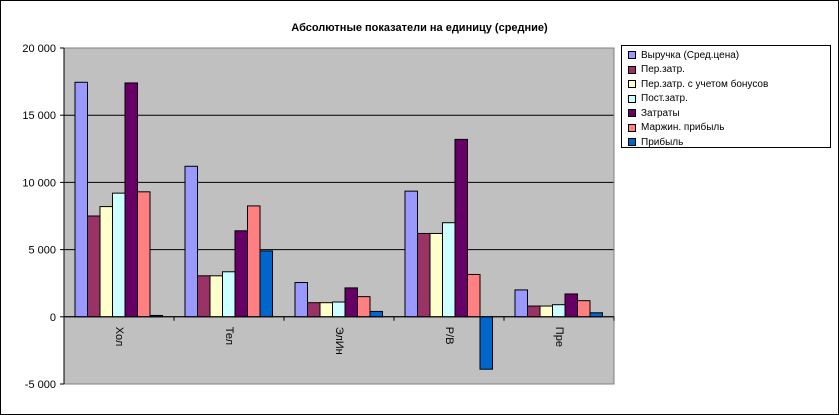 The width and height of the screenshot is (839, 415). Describe the element at coordinates (559, 337) in the screenshot. I see `x-tick-label: Пре` at that location.